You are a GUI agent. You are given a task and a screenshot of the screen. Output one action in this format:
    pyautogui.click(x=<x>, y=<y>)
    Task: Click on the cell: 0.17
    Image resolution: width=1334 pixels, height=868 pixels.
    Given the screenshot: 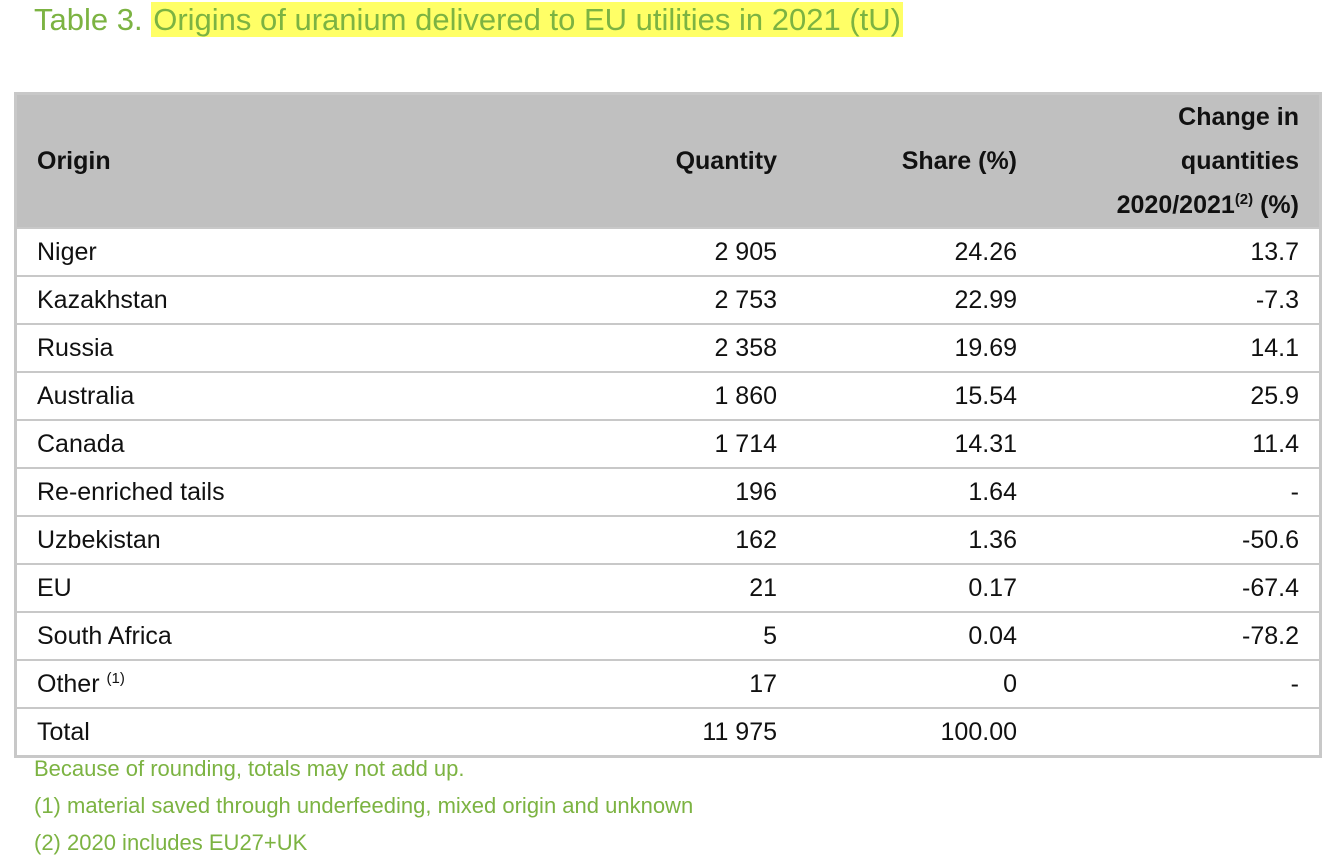 What is the action you would take?
    pyautogui.click(x=917, y=587)
    